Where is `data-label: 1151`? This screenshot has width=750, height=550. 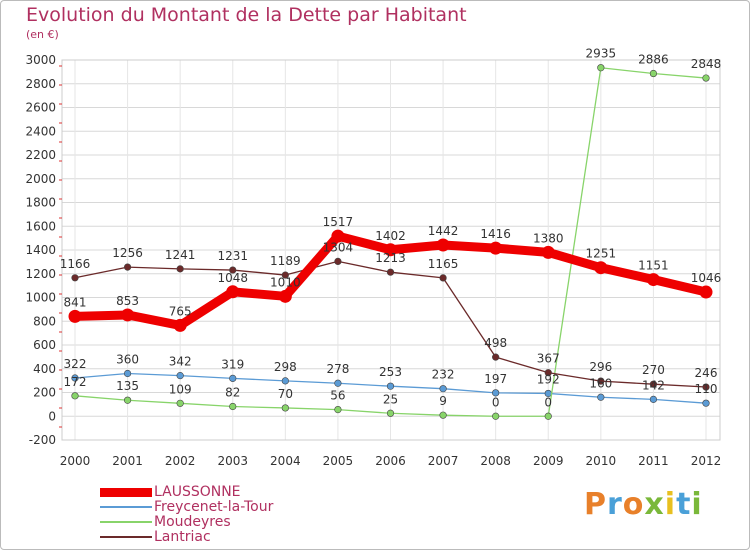 data-label: 1151 is located at coordinates (653, 266).